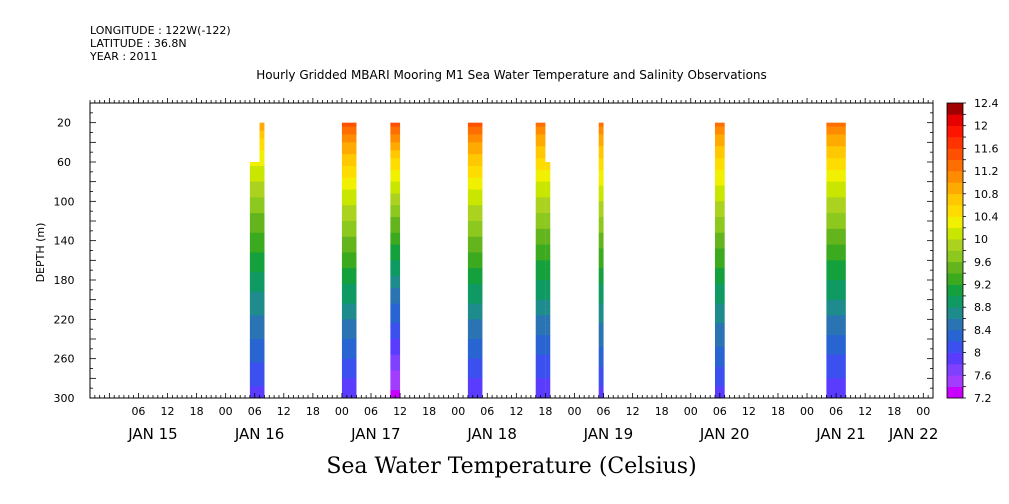 Image resolution: width=1009 pixels, height=504 pixels. What do you see at coordinates (720, 411) in the screenshot?
I see `hour-tick-label: 06` at bounding box center [720, 411].